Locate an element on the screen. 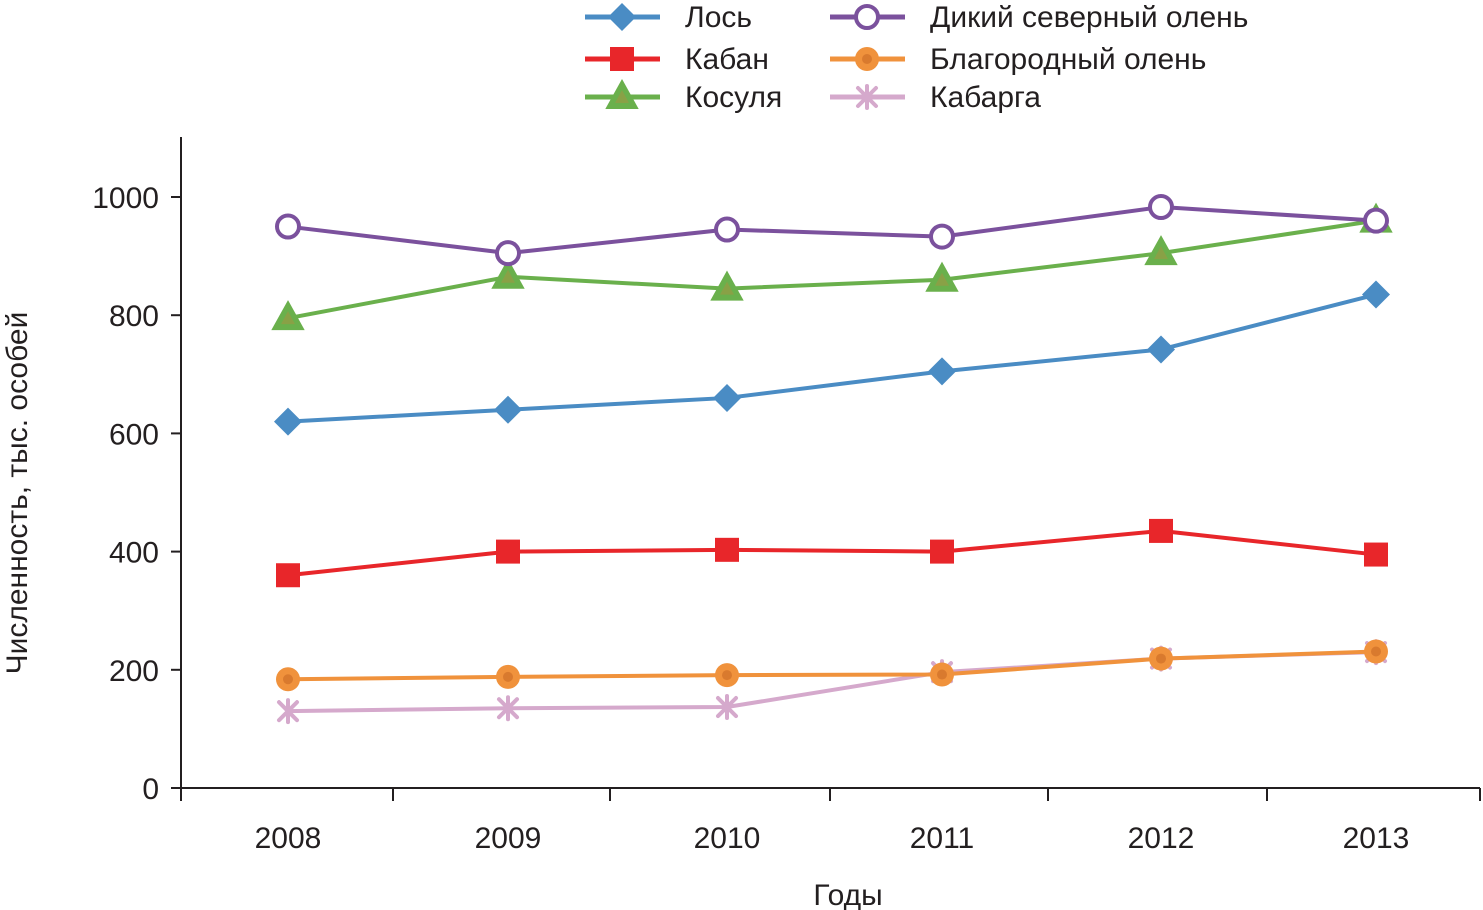  legend-label: Кабарга is located at coordinates (985, 97).